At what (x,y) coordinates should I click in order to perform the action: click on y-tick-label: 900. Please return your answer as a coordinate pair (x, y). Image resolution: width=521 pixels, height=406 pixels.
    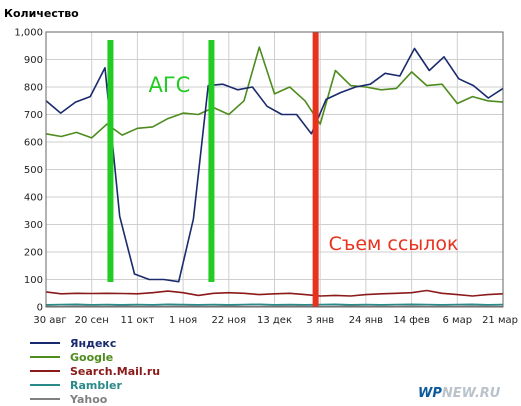
    Looking at the image, I should click on (33, 60).